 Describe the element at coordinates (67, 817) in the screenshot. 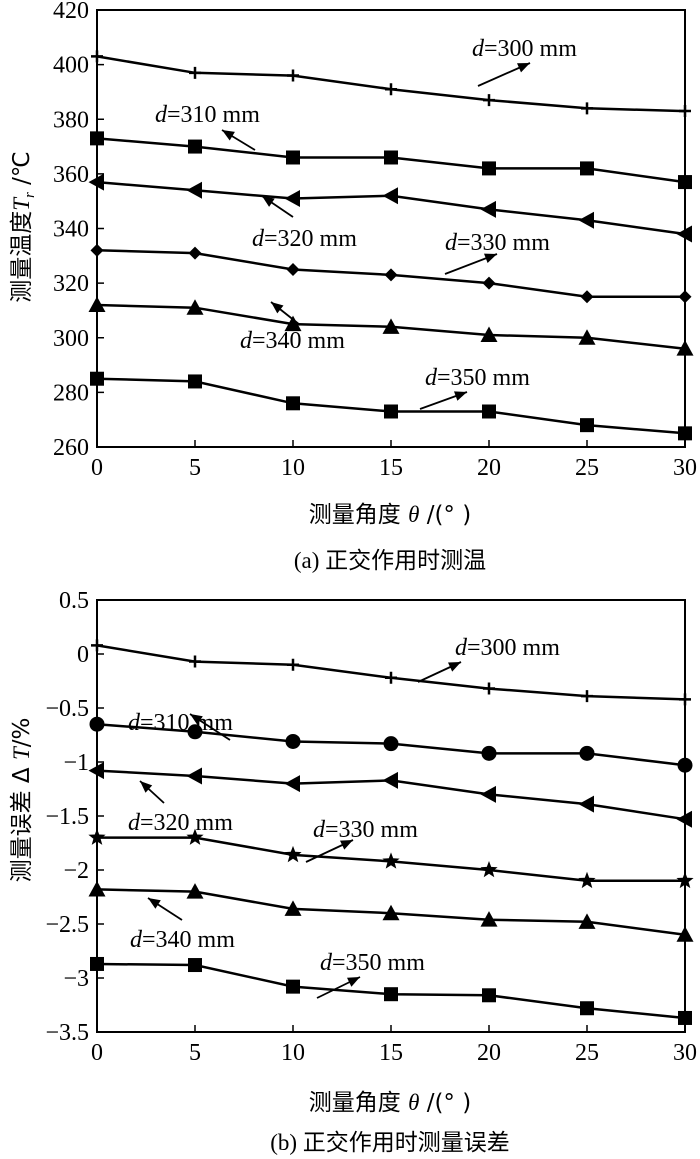

I see `y-tick-label: −1.5` at that location.